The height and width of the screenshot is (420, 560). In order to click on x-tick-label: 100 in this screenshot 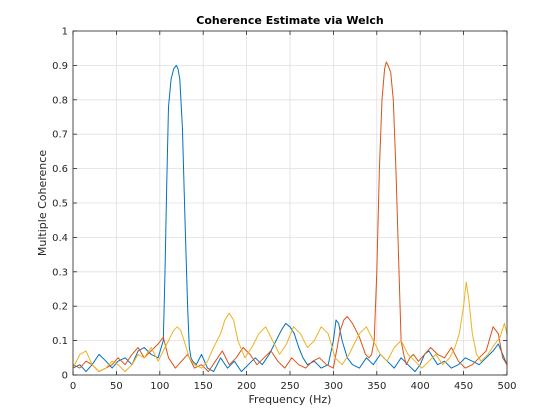, I will do `click(159, 386)`.